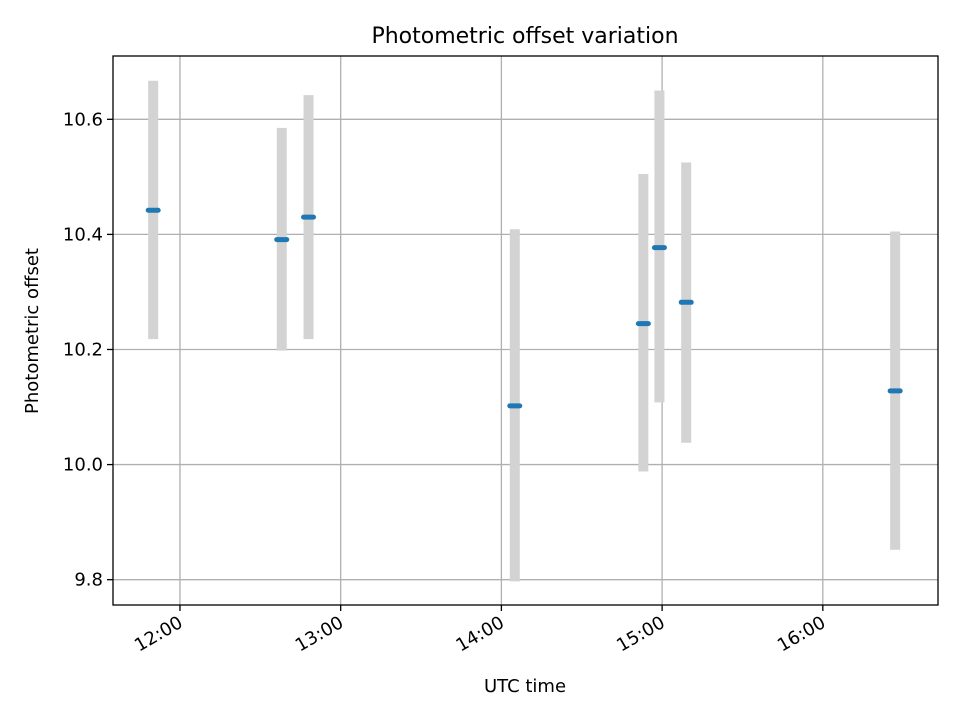 The width and height of the screenshot is (960, 720). I want to click on y-tick-label: 10.0, so click(83, 465).